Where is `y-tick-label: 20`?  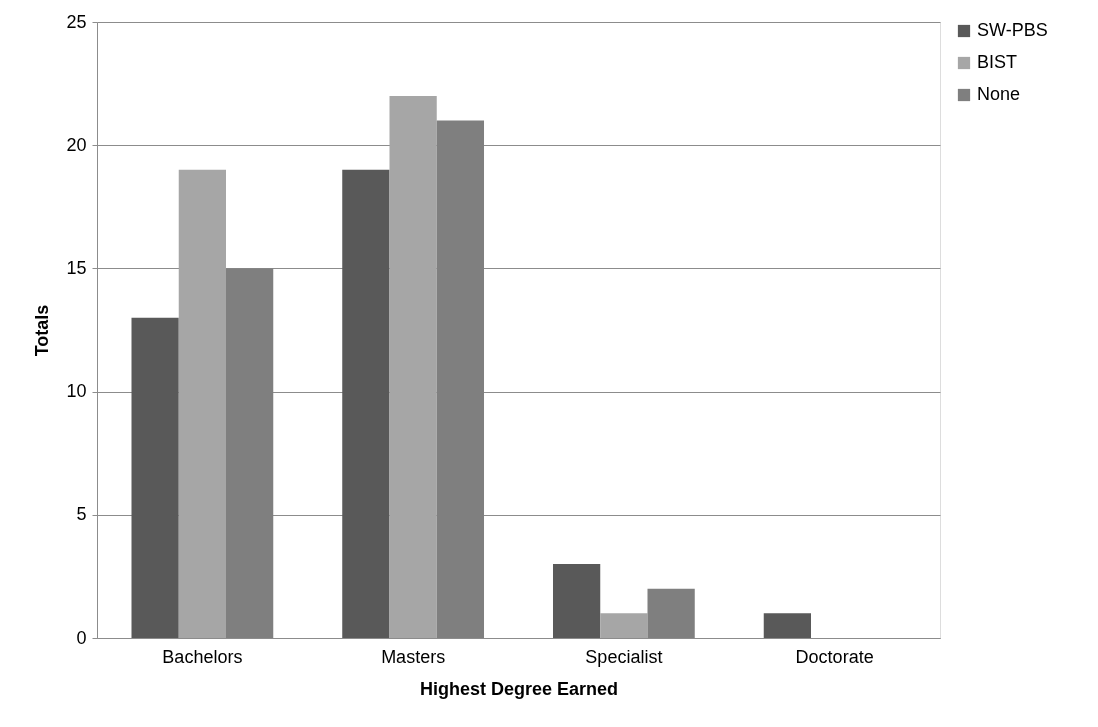 y-tick-label: 20 is located at coordinates (76, 144).